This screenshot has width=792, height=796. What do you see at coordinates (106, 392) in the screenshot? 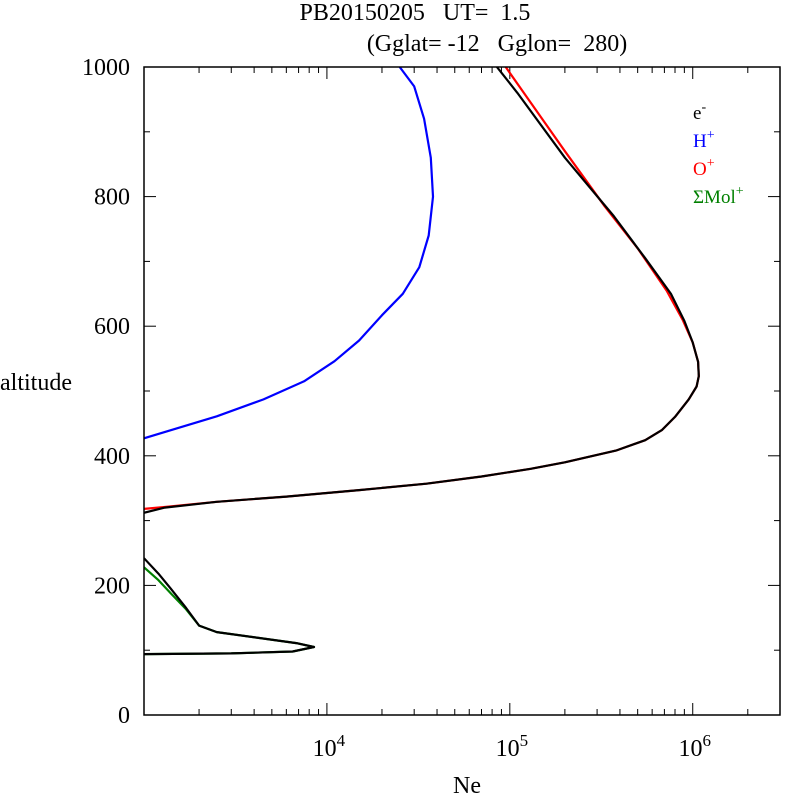
I see `y-tick-labels: 0 200 400 600 800 1000` at bounding box center [106, 392].